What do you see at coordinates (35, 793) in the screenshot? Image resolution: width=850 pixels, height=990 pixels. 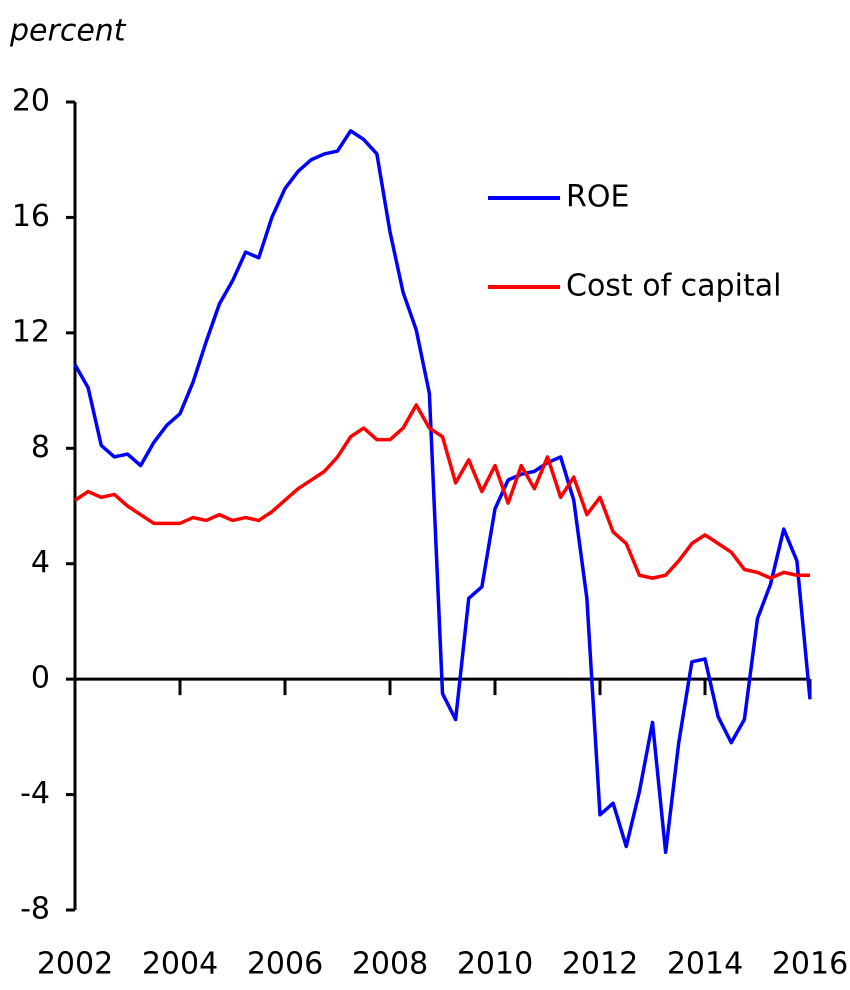 I see `y-tick-label: -4` at bounding box center [35, 793].